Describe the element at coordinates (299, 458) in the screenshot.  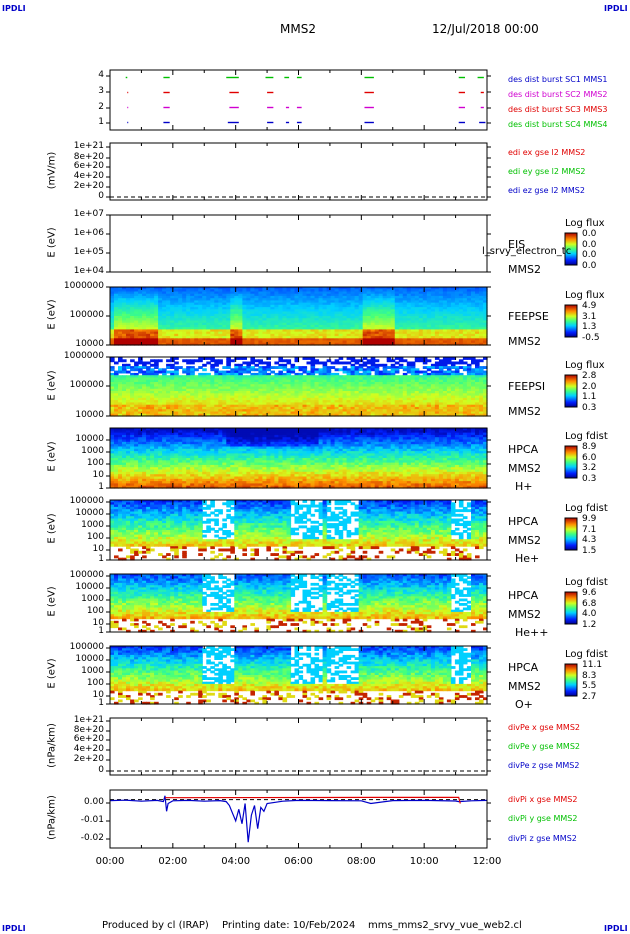
I see `spectrogram-hpca_h` at that location.